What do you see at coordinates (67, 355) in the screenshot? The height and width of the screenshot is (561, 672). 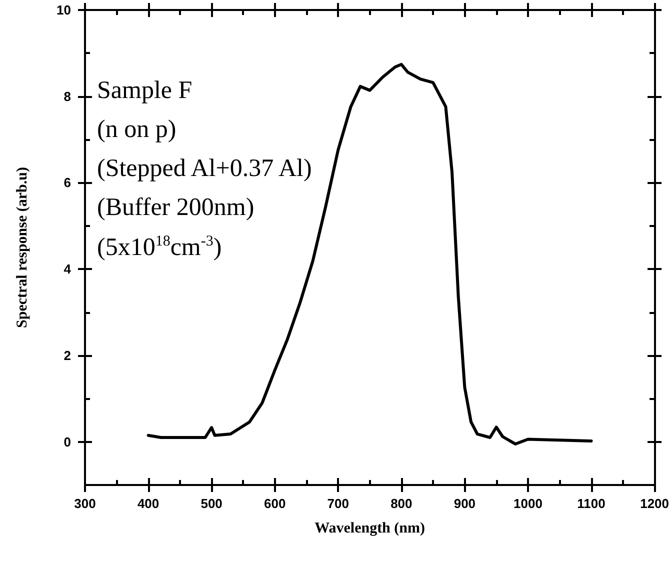 I see `y-tick-label: 2` at bounding box center [67, 355].